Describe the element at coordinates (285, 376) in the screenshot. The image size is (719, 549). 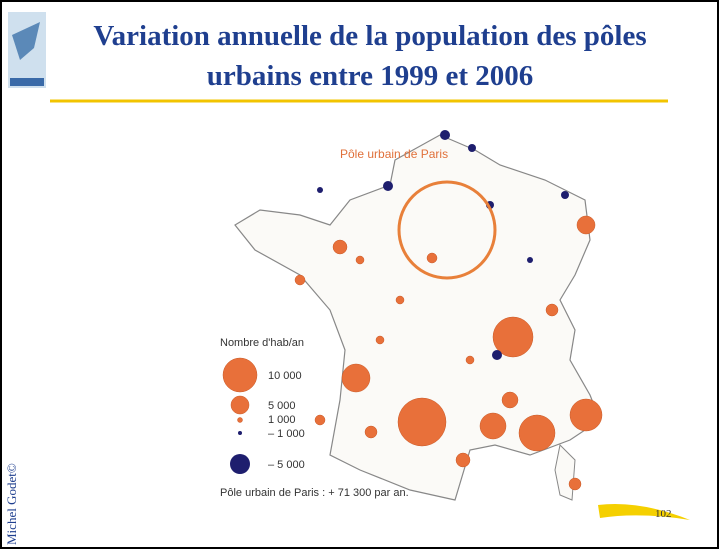
I see `legend-label: 10 000` at that location.